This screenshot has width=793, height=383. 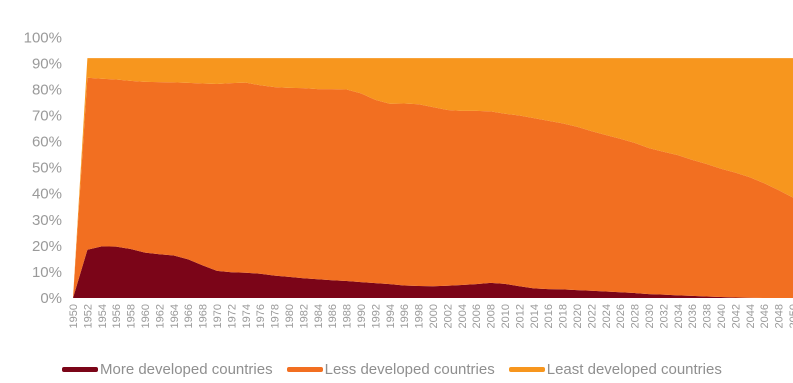 I want to click on x-tick-label: 2022, so click(x=592, y=316).